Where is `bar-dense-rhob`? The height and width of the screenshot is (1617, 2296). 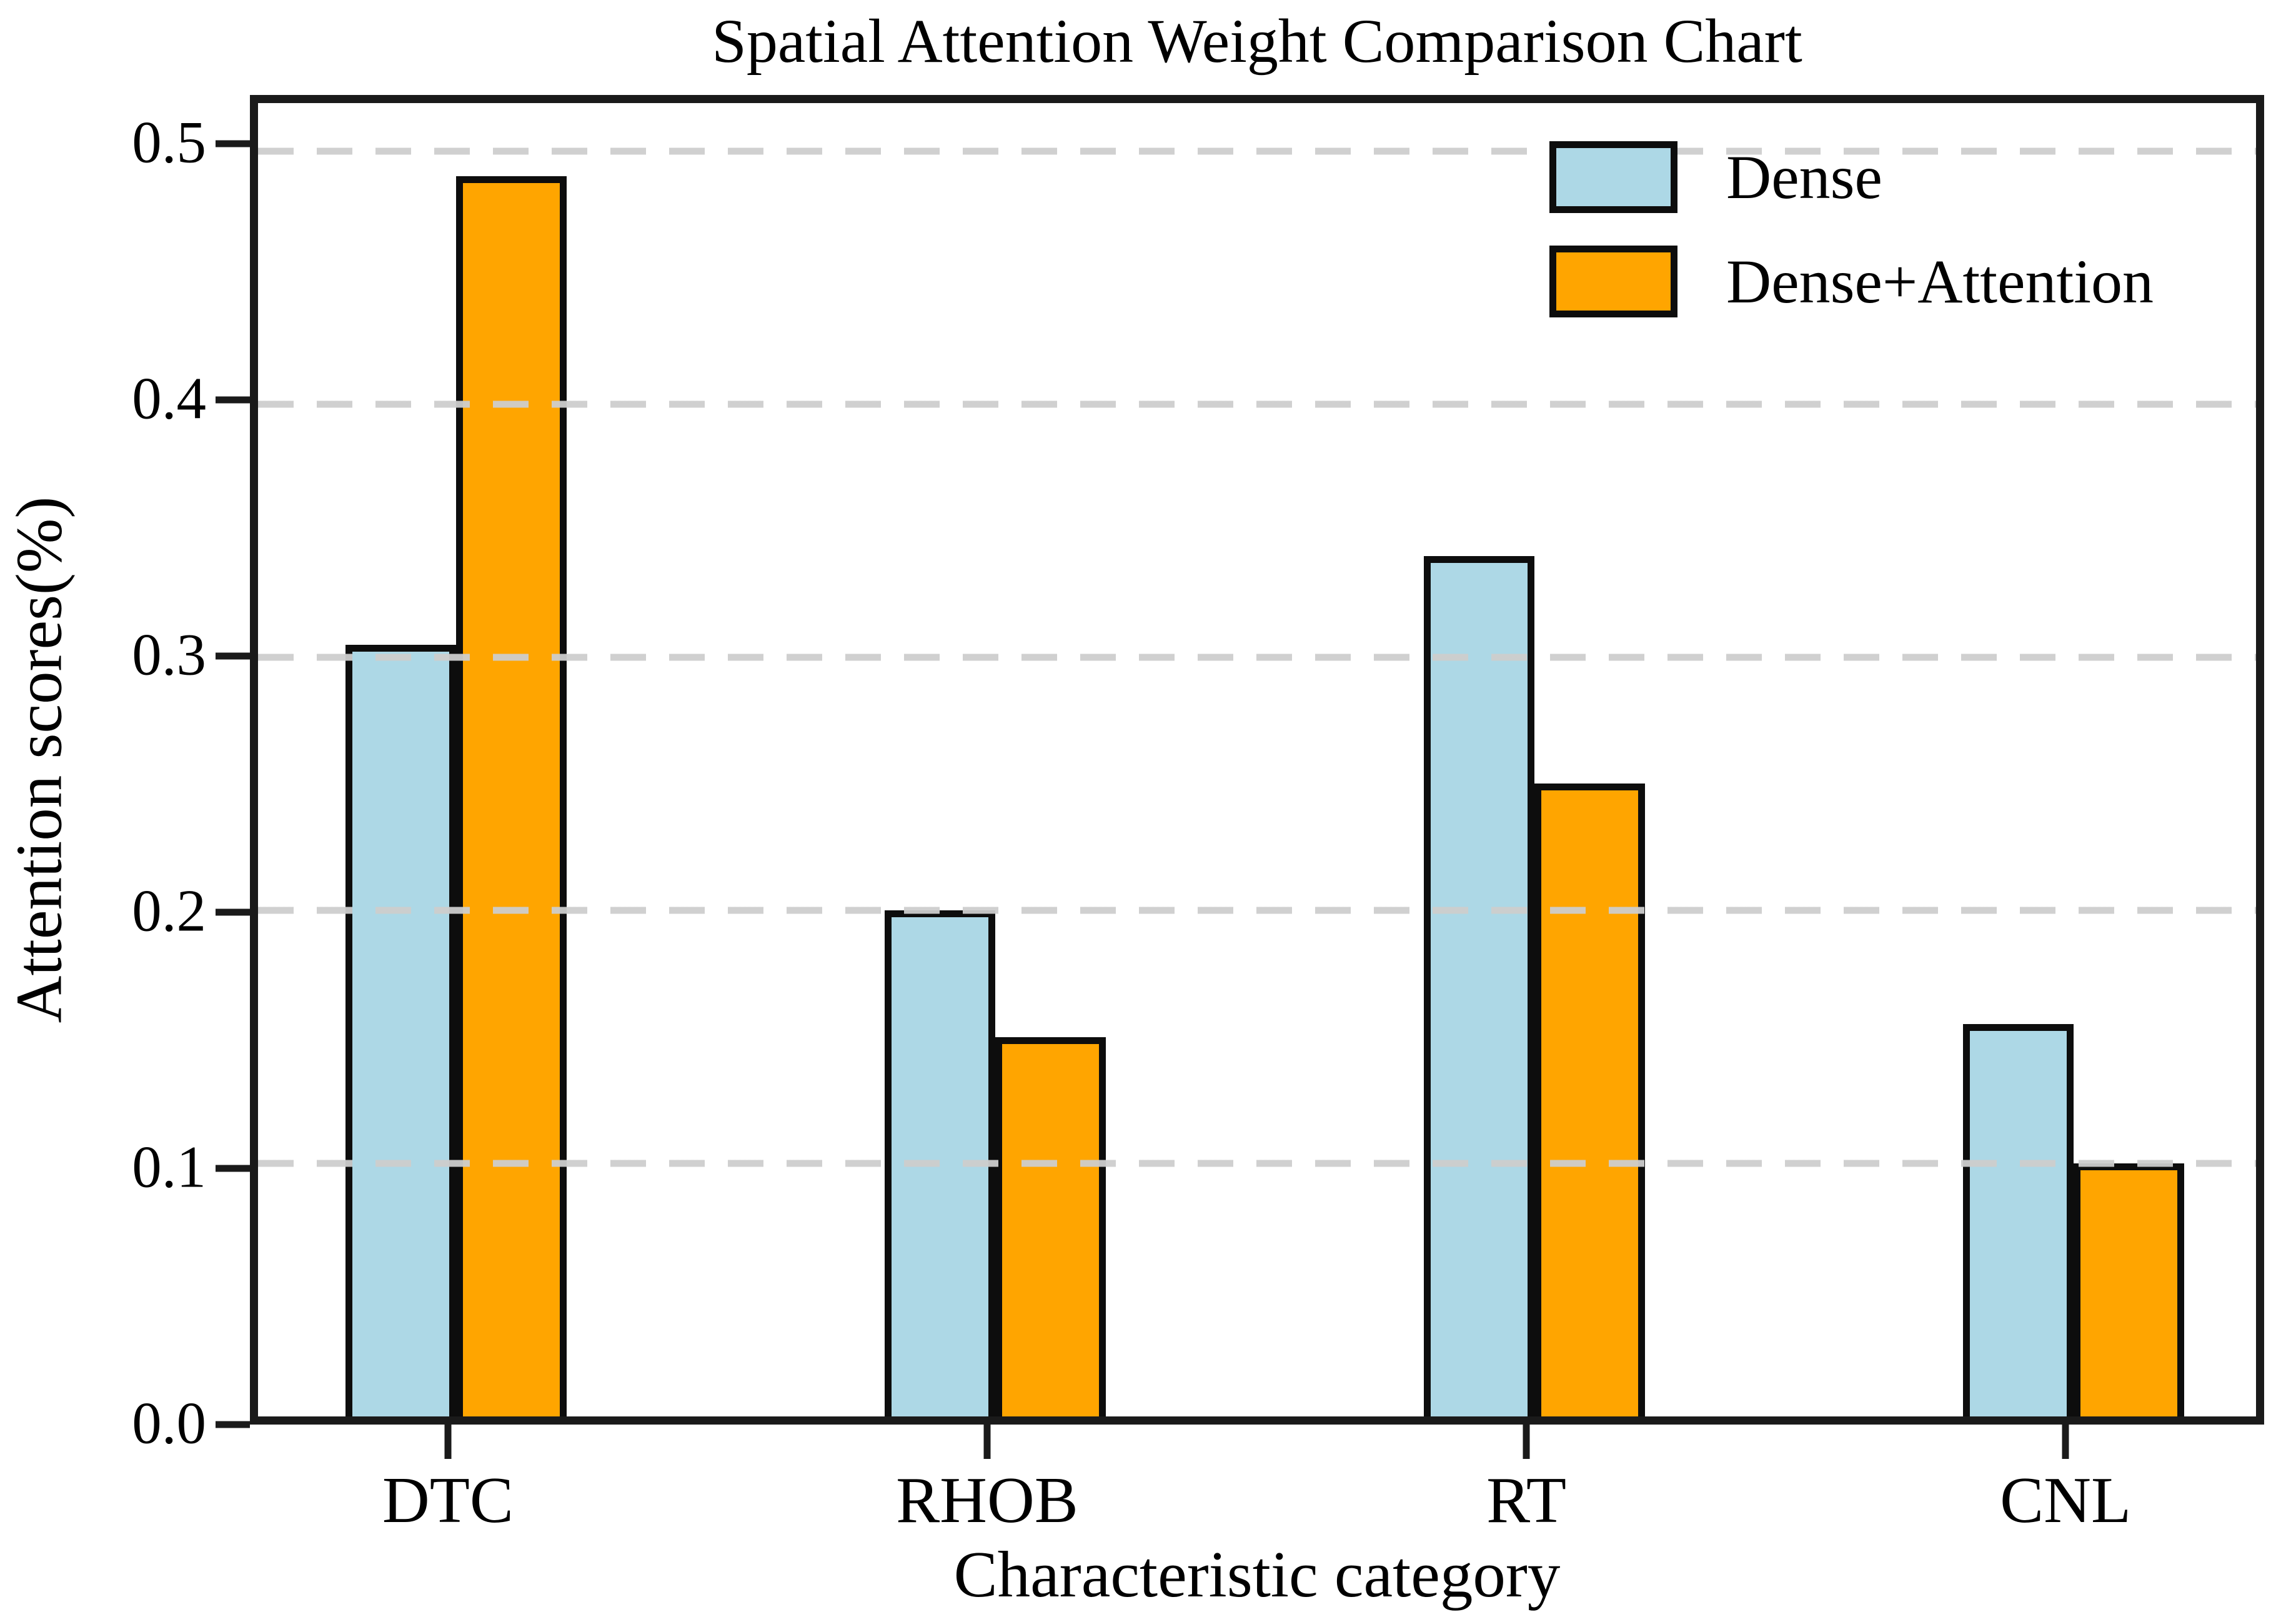
bar-dense-rhob is located at coordinates (939, 1163).